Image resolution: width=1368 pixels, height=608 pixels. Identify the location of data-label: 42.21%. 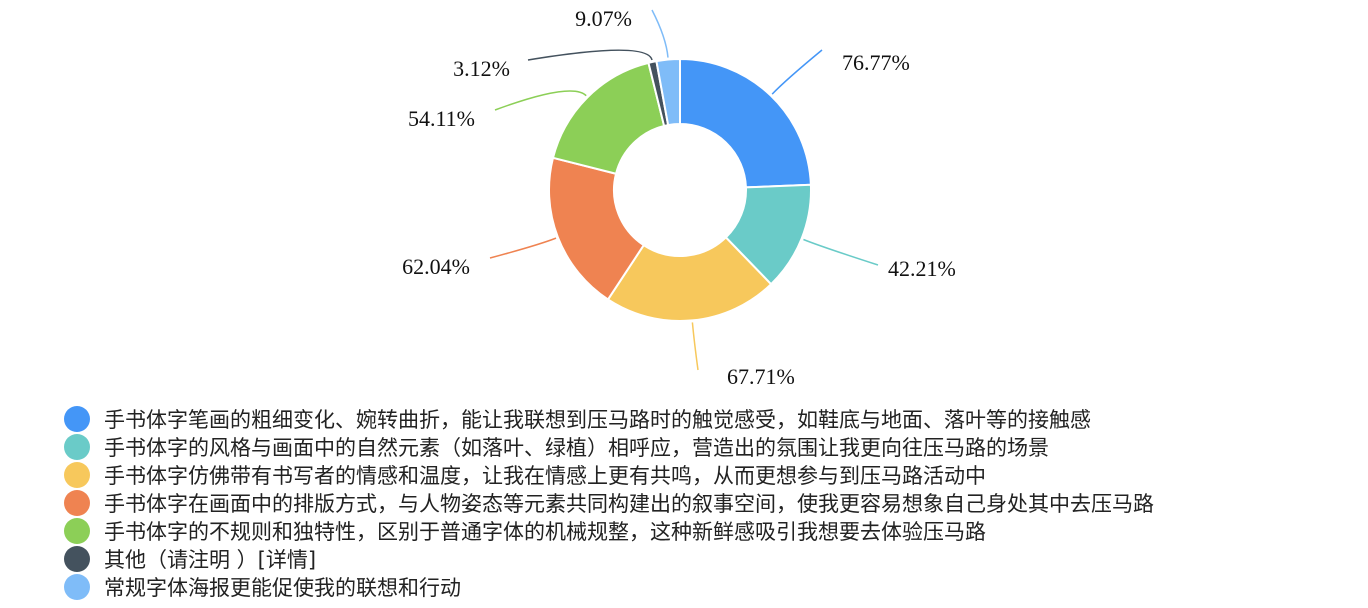
(922, 268).